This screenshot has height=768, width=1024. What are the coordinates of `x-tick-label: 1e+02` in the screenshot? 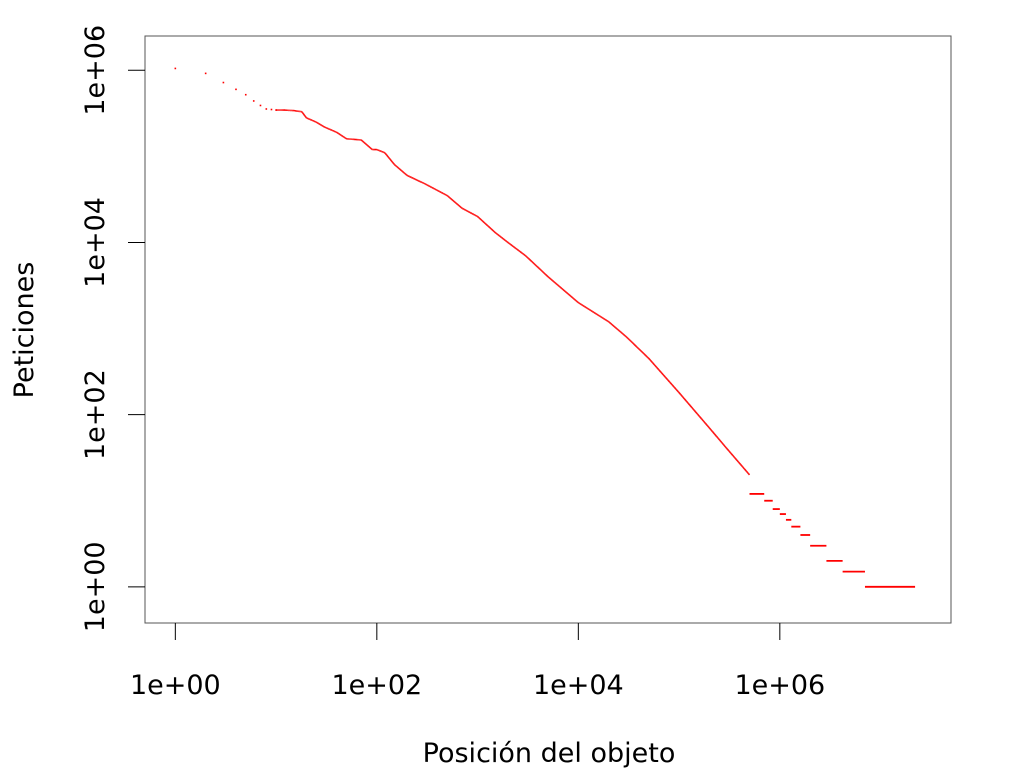 It's located at (376, 685).